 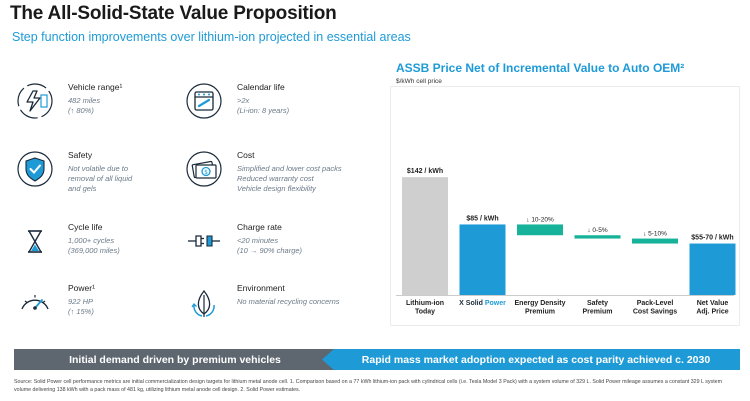 What do you see at coordinates (35, 101) in the screenshot?
I see `lightning-battery-icon` at bounding box center [35, 101].